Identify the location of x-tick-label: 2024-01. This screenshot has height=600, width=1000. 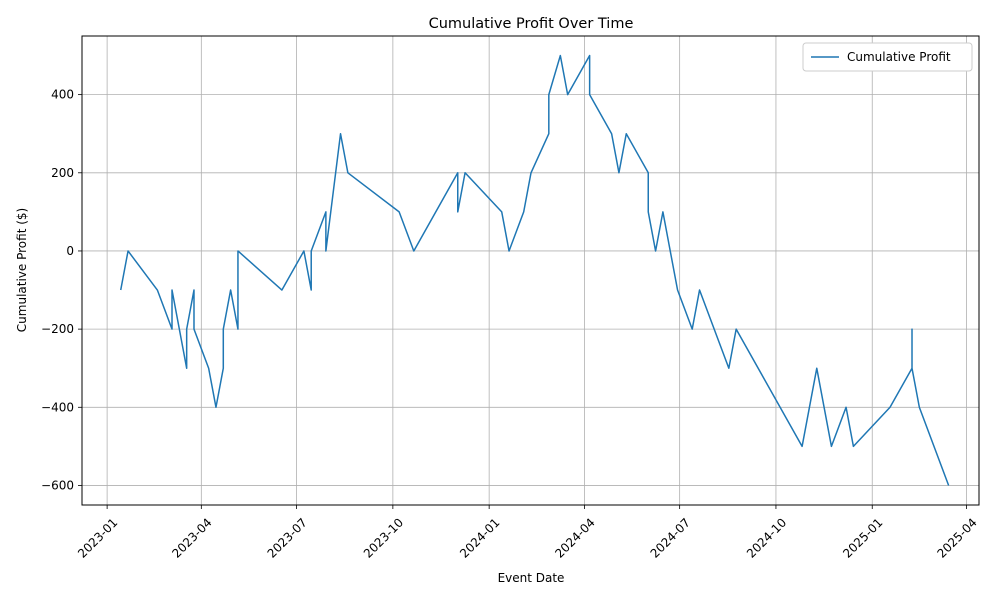
(479, 537).